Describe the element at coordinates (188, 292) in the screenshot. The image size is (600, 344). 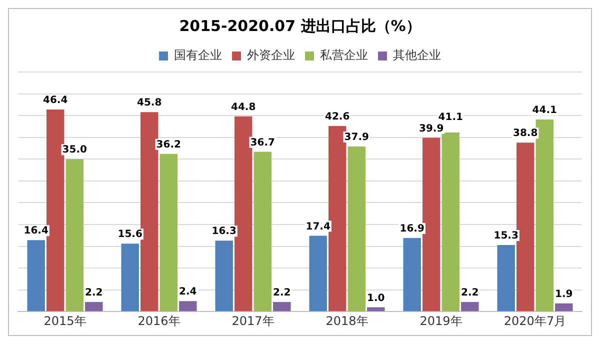
I see `data-label: 2.4` at that location.